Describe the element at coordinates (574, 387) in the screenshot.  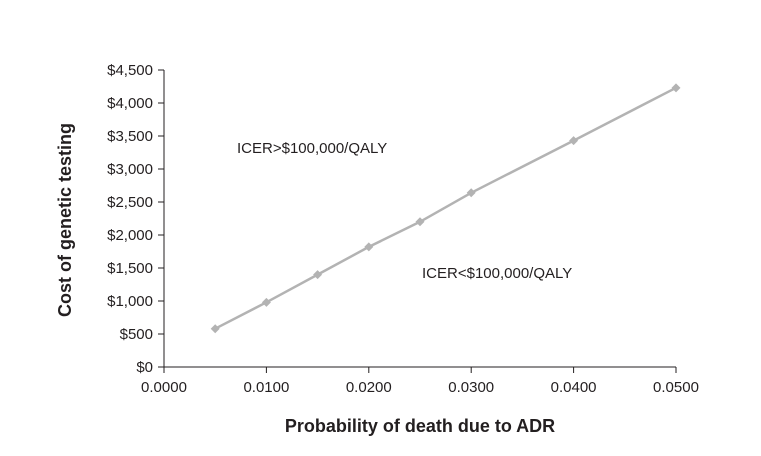
I see `x-tick-label: 0.0400` at that location.